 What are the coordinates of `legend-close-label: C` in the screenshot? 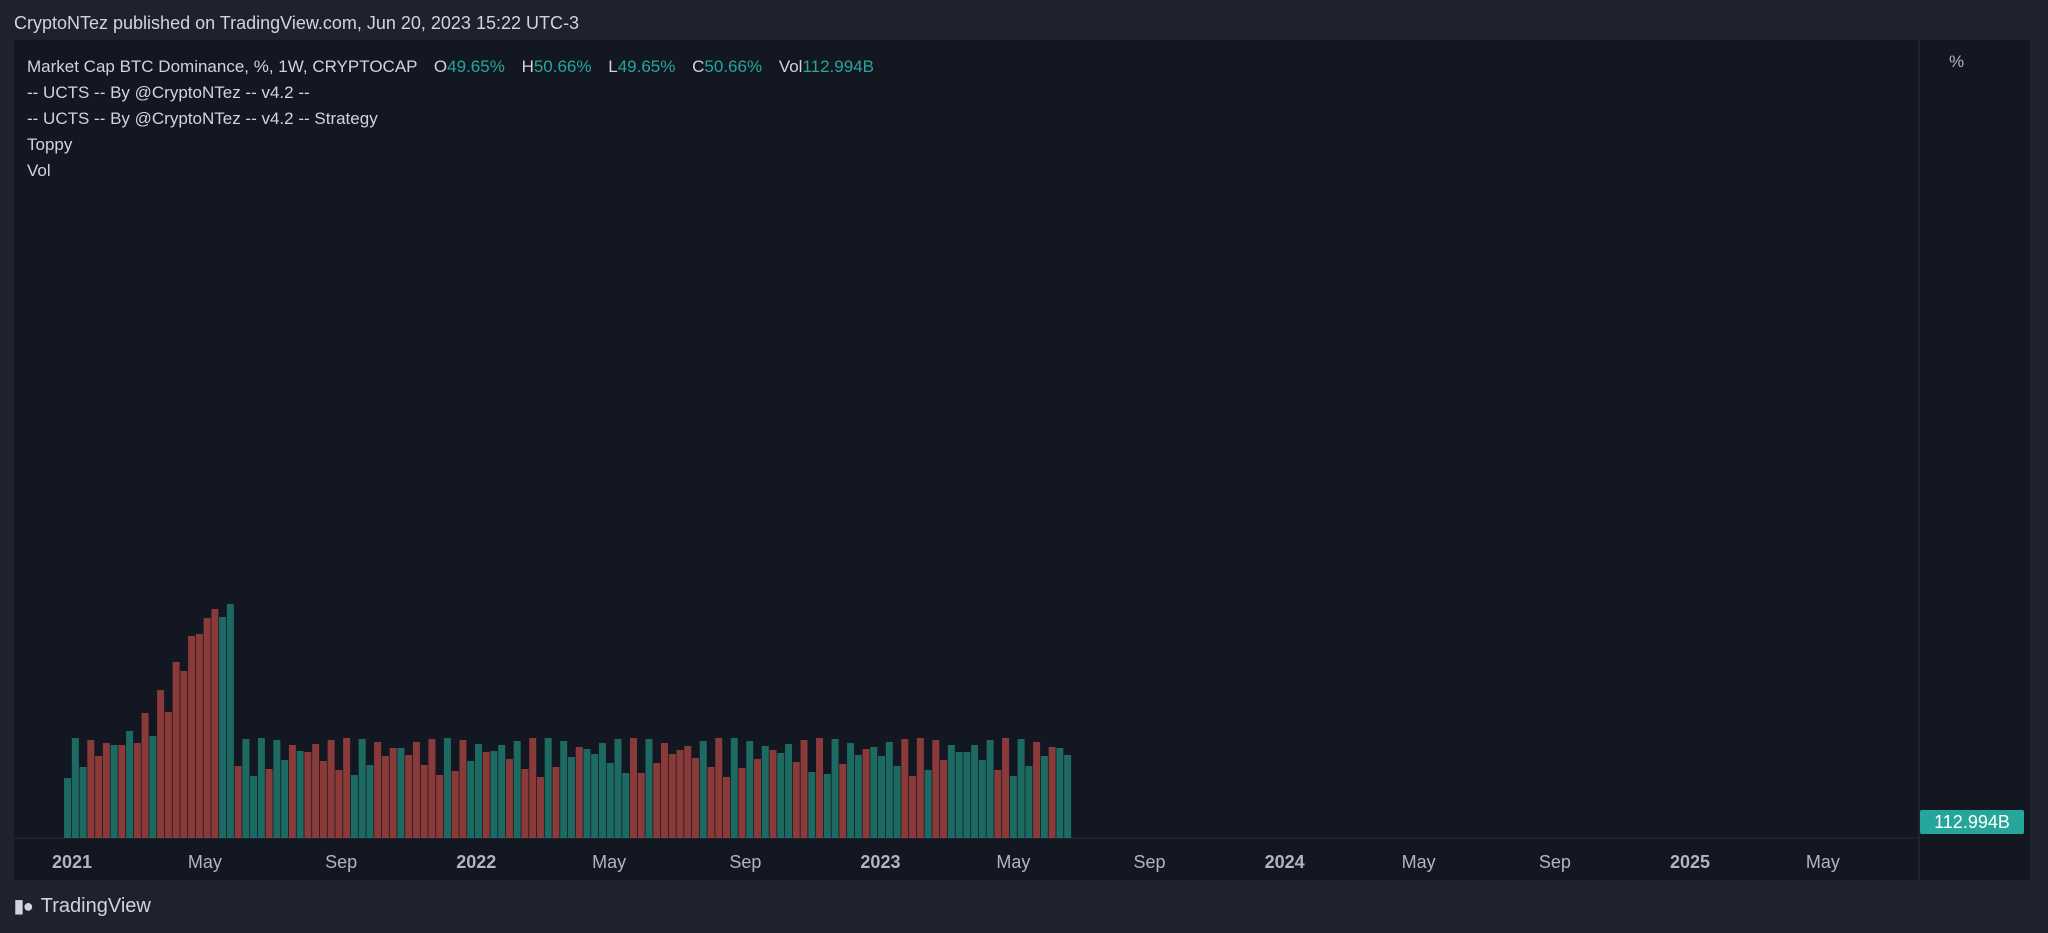 It's located at (698, 66).